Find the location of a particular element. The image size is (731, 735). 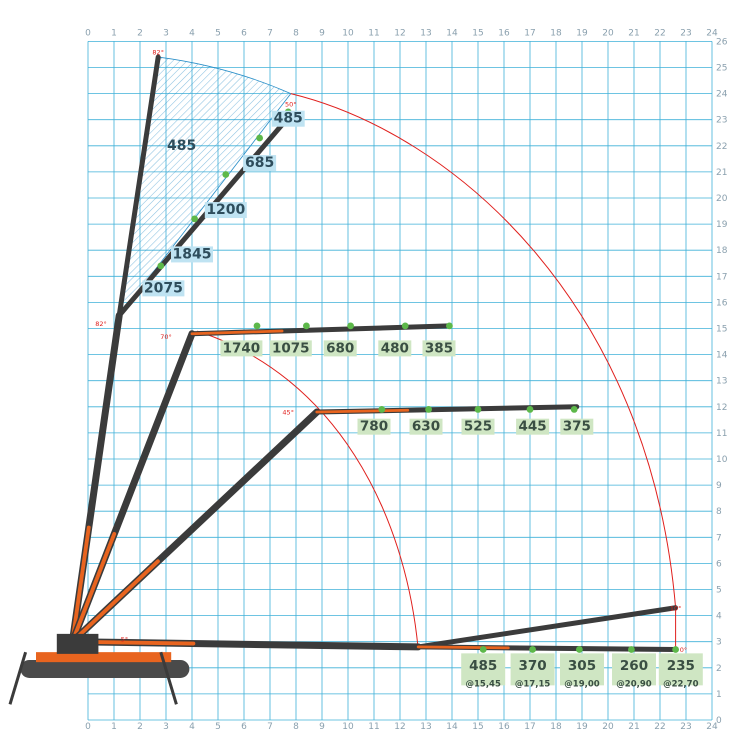

load-label-0: 305 is located at coordinates (582, 666).